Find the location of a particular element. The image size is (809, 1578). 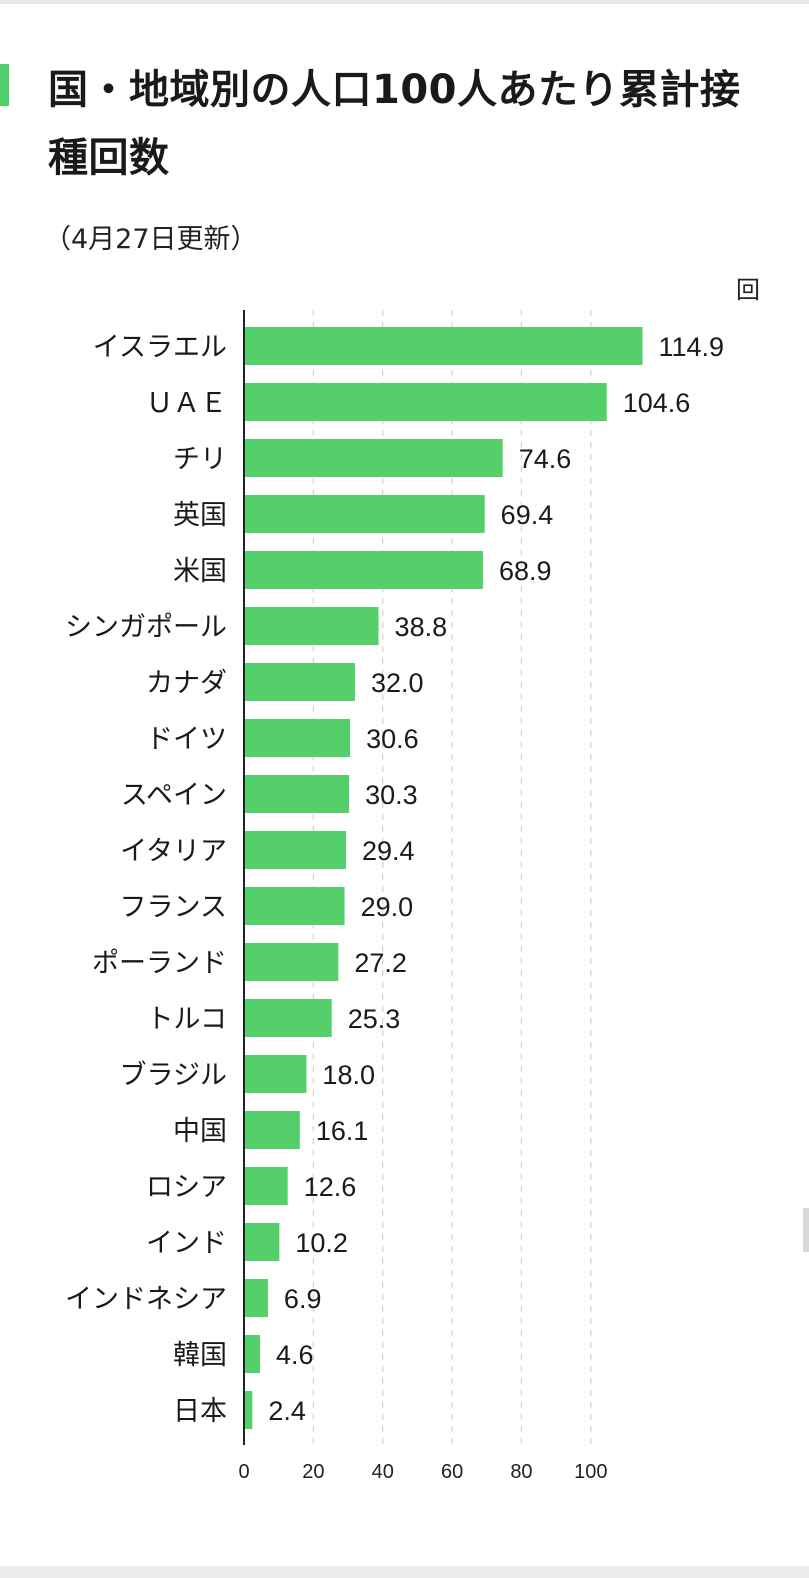

value-label: 2.4 is located at coordinates (287, 1411).